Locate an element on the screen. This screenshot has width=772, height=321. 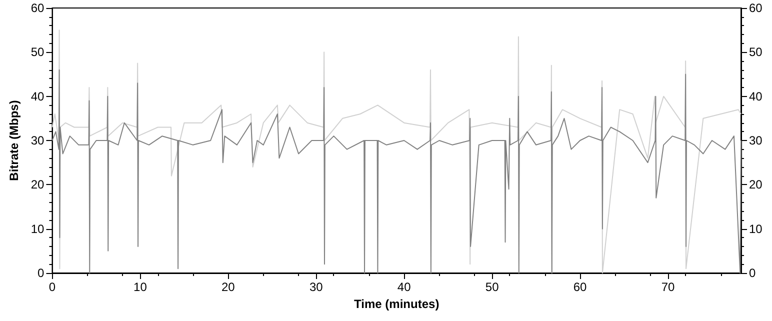
x-tick-label: 70 is located at coordinates (668, 287).